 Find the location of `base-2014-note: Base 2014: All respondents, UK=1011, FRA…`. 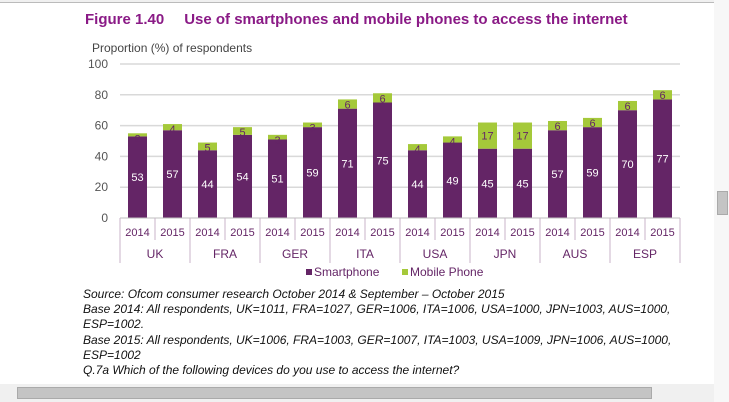

base-2014-note: Base 2014: All respondents, UK=1011, FRA… is located at coordinates (377, 317).